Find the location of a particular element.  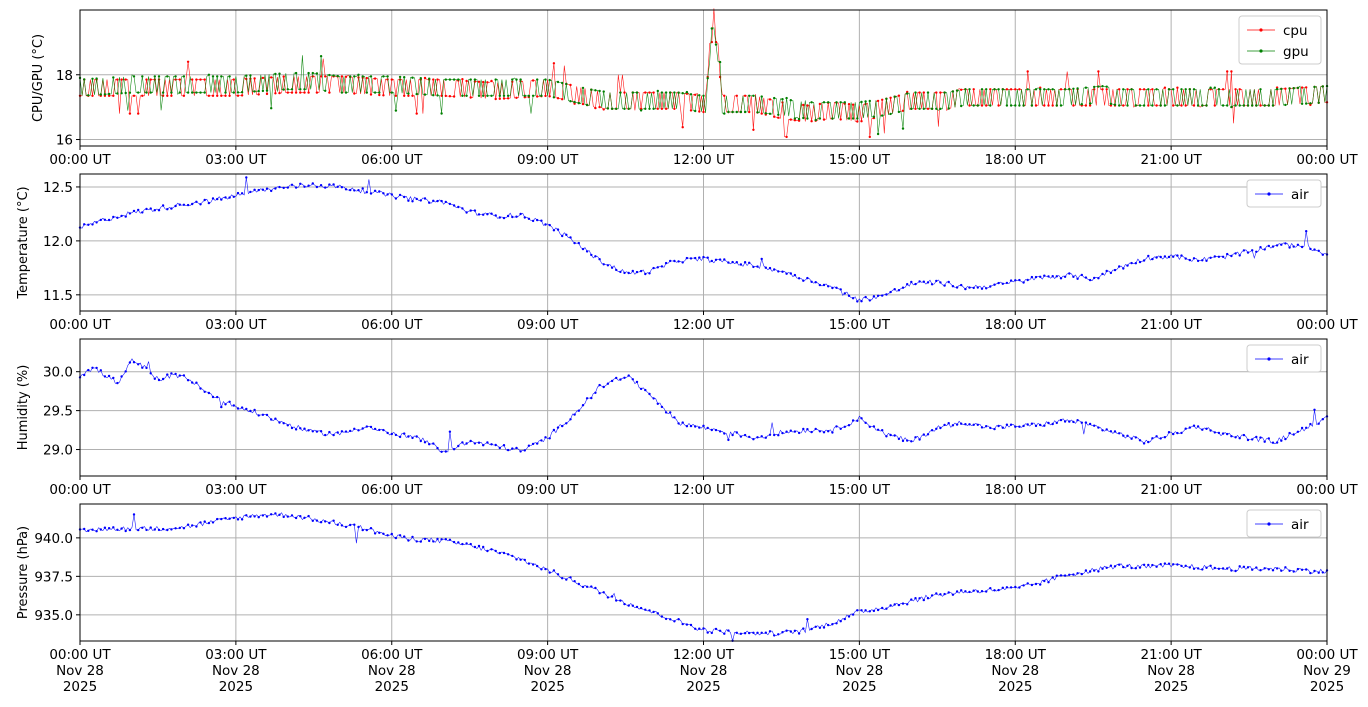

y-axis-label: CPU/GPU (°C) is located at coordinates (38, 78).